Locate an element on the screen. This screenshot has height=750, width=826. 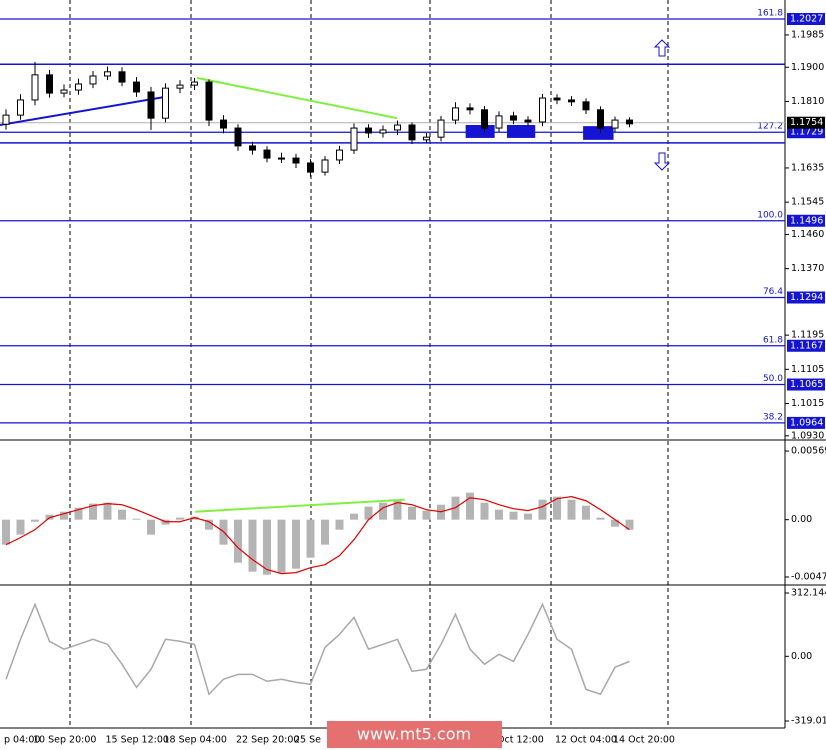
x-tick-label: 18 Sep 04:00 is located at coordinates (195, 740).